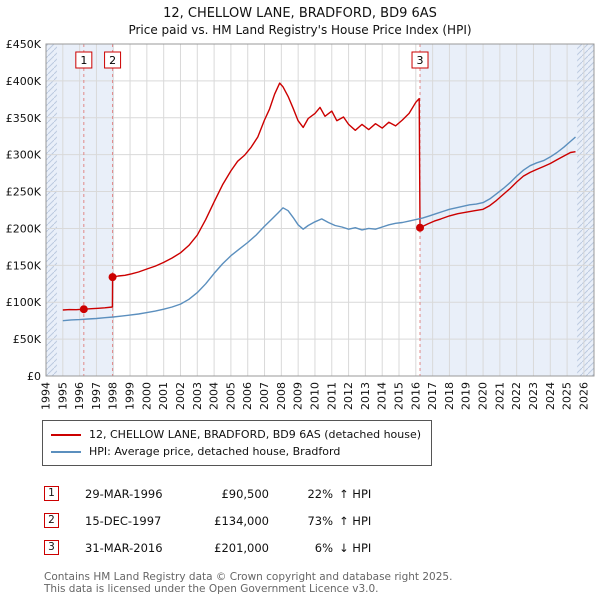 This screenshot has height=595, width=600. I want to click on transaction-row: 2 15-DEC-1997 £134,000 73% ↑ HPI, so click(322, 520).